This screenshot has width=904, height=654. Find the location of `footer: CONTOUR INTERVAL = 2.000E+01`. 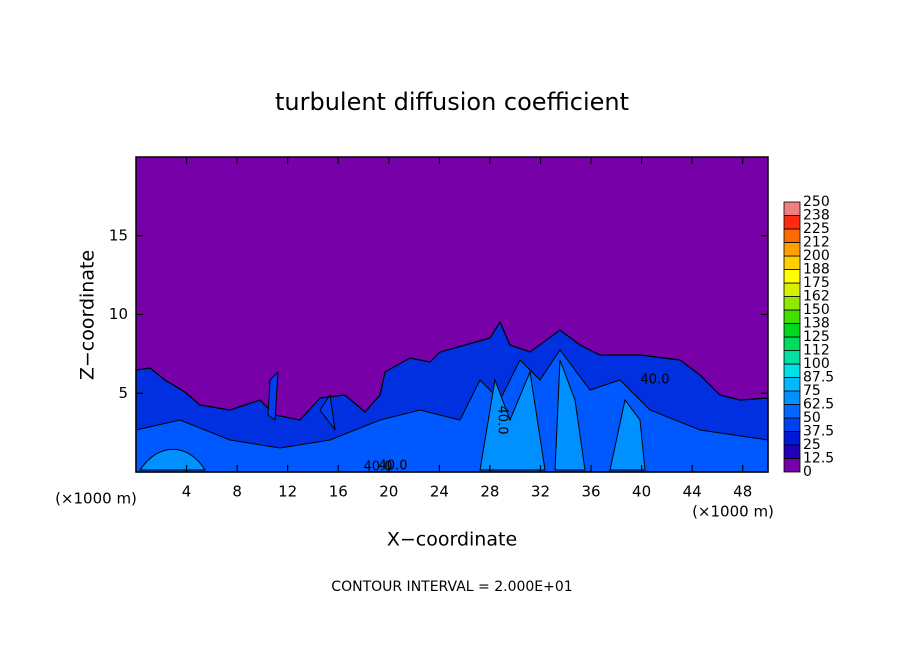

footer: CONTOUR INTERVAL = 2.000E+01 is located at coordinates (451, 587).